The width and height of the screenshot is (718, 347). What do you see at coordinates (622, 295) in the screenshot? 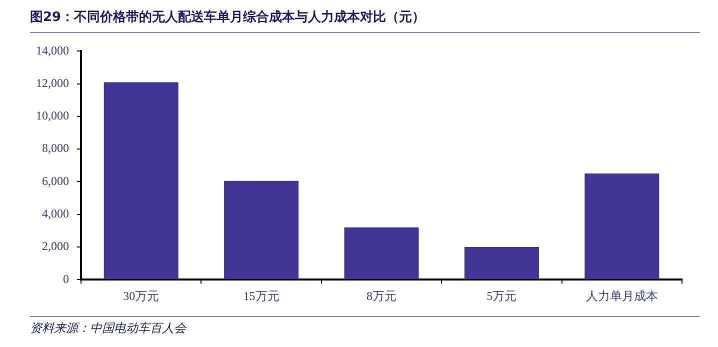
I see `x-tick-label: 人力单月成本` at bounding box center [622, 295].